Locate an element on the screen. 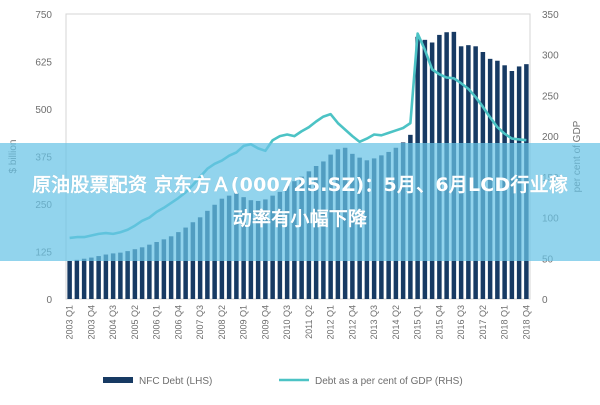  x-axis-tick-label: 2008 Q2 is located at coordinates (222, 322).